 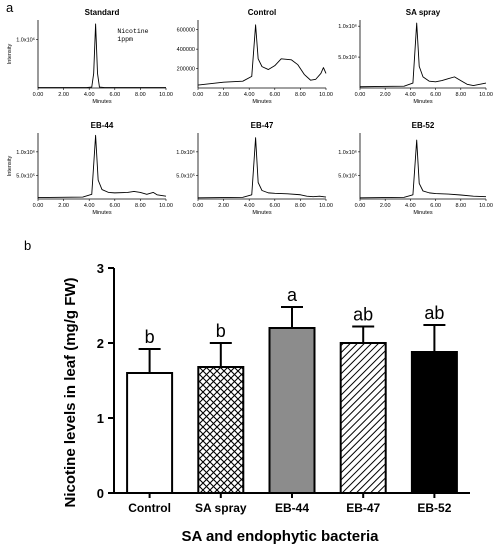 What do you see at coordinates (125, 39) in the screenshot?
I see `annotation-text: 1ppm` at bounding box center [125, 39].